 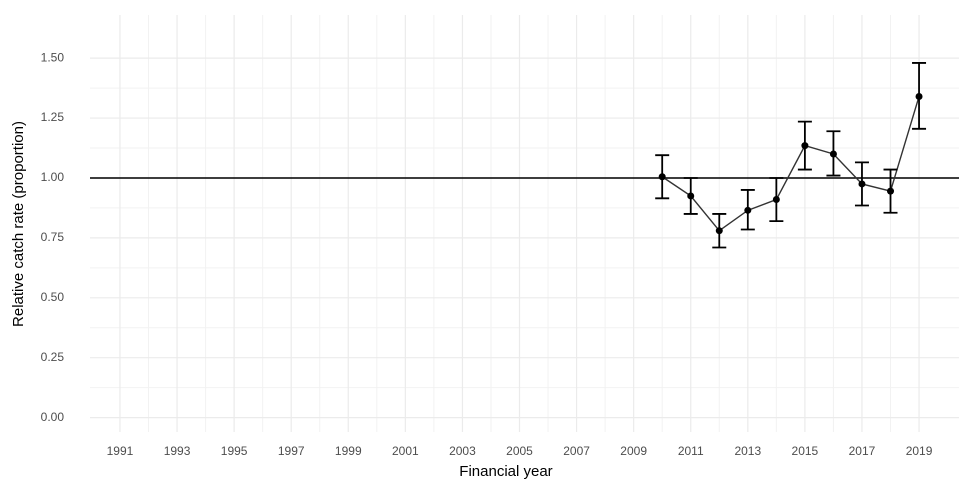 I want to click on x-tick-label: 2019, so click(x=919, y=451).